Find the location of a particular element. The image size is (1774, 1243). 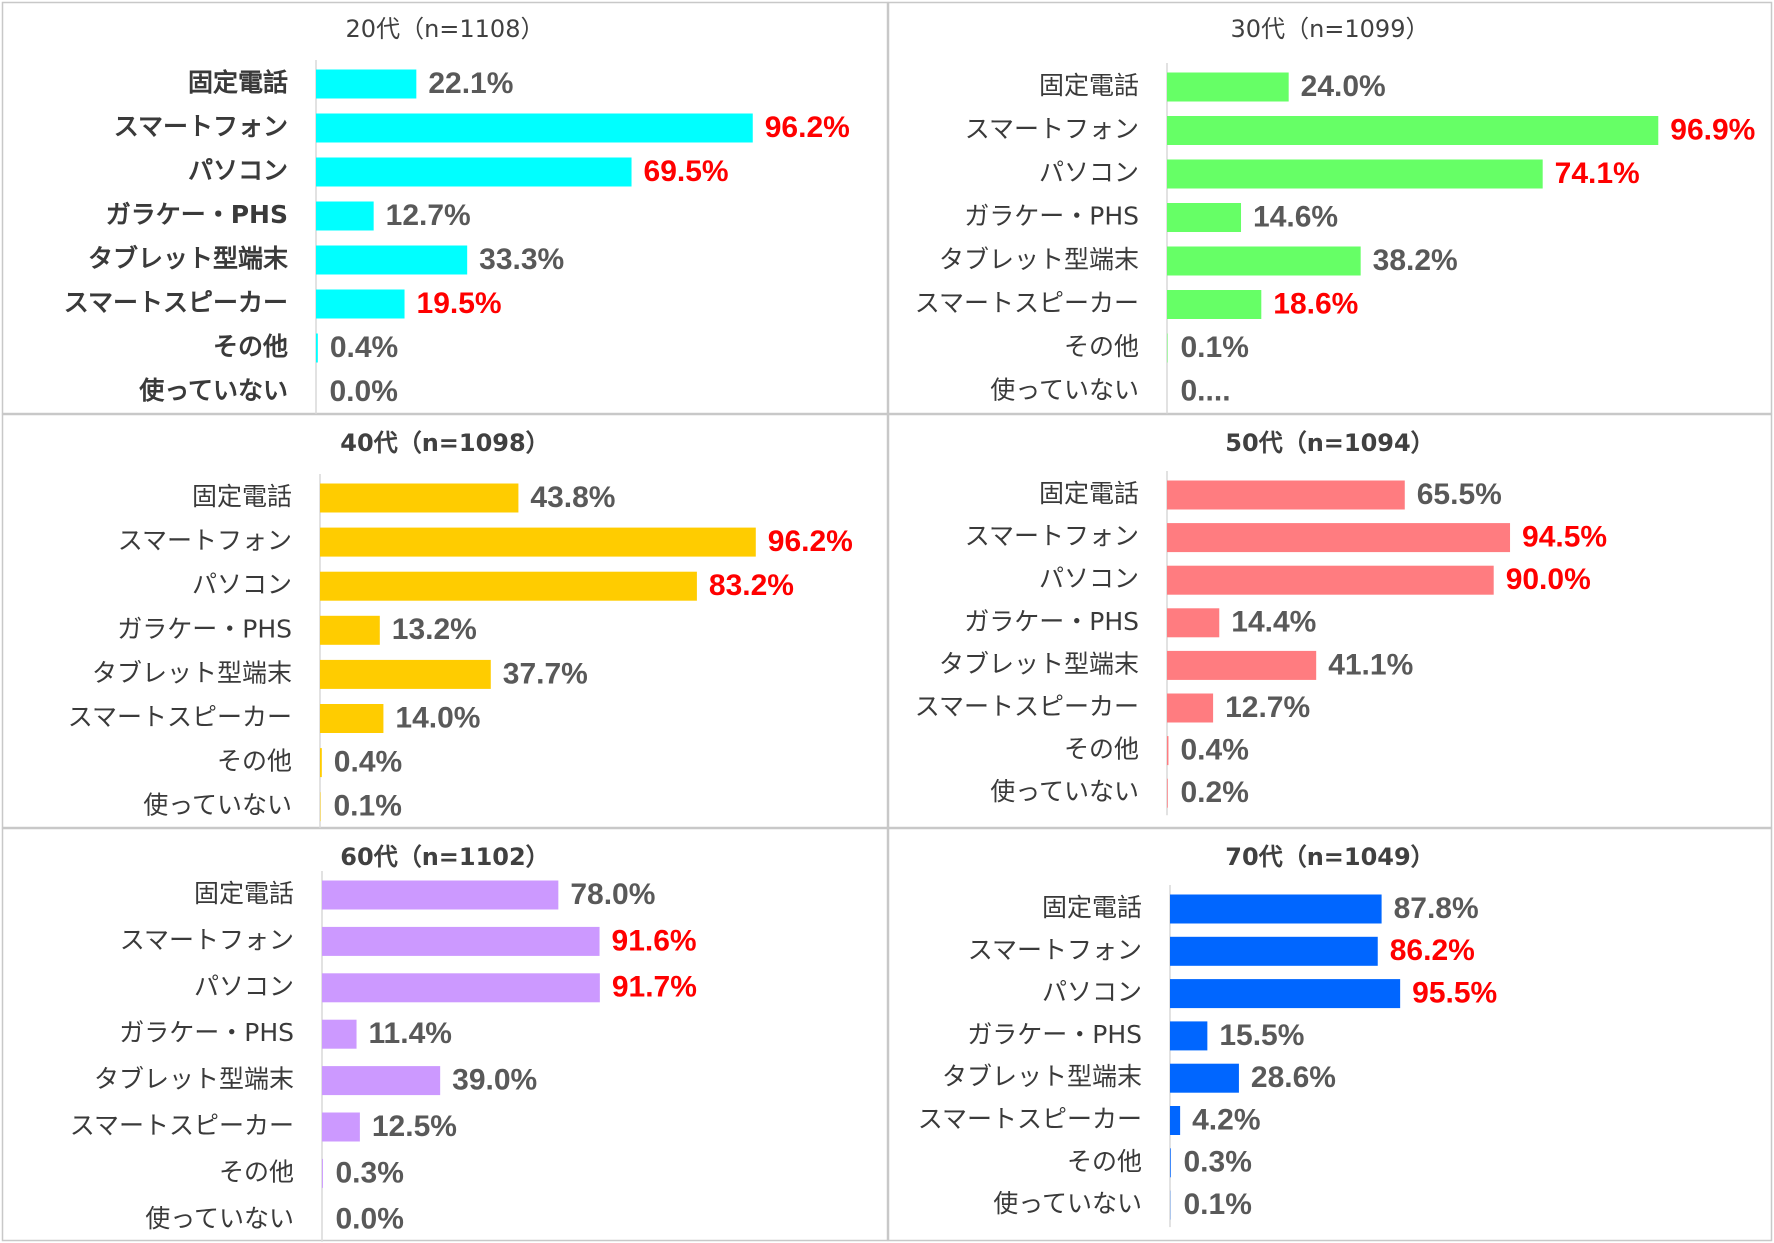

value-label: 4.2% is located at coordinates (1226, 1119).